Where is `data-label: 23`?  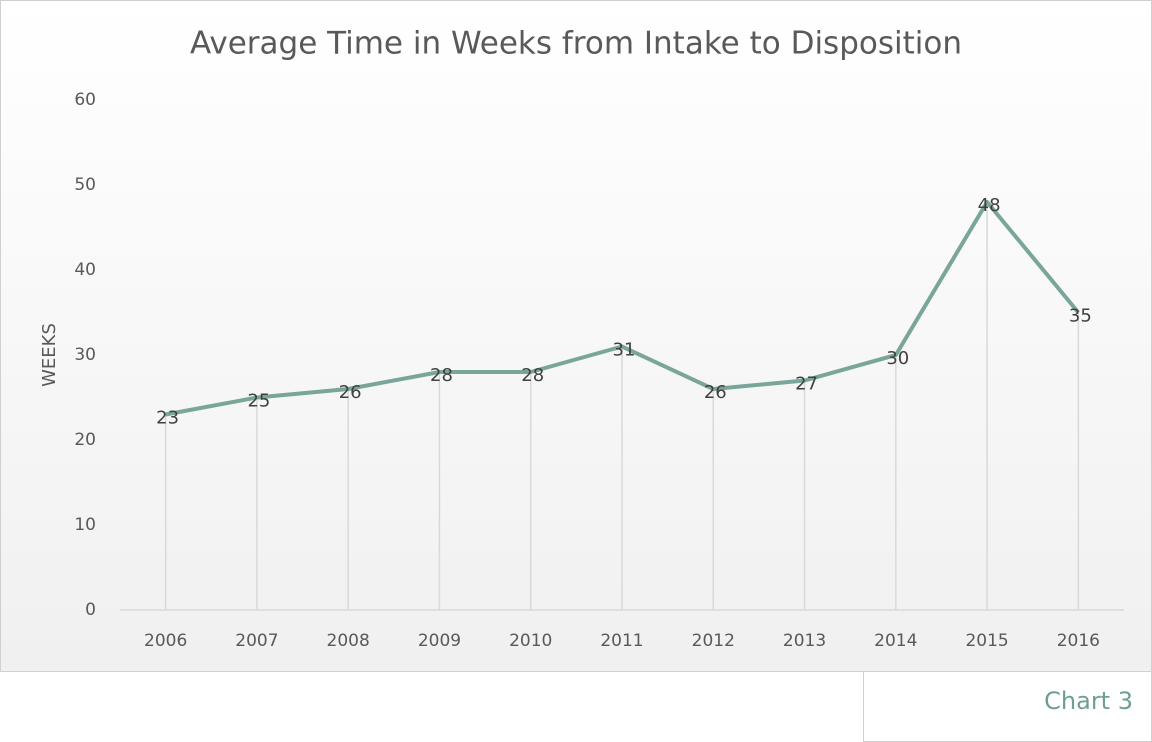
data-label: 23 is located at coordinates (167, 418).